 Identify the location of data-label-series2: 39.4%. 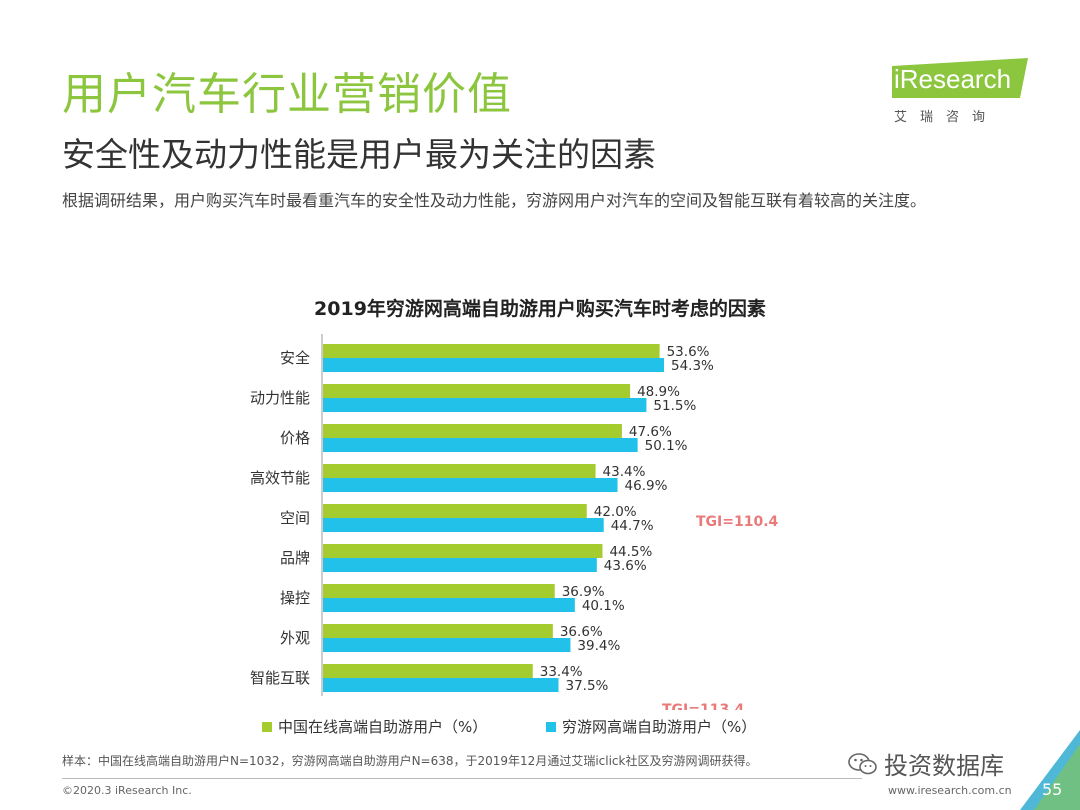
(598, 646).